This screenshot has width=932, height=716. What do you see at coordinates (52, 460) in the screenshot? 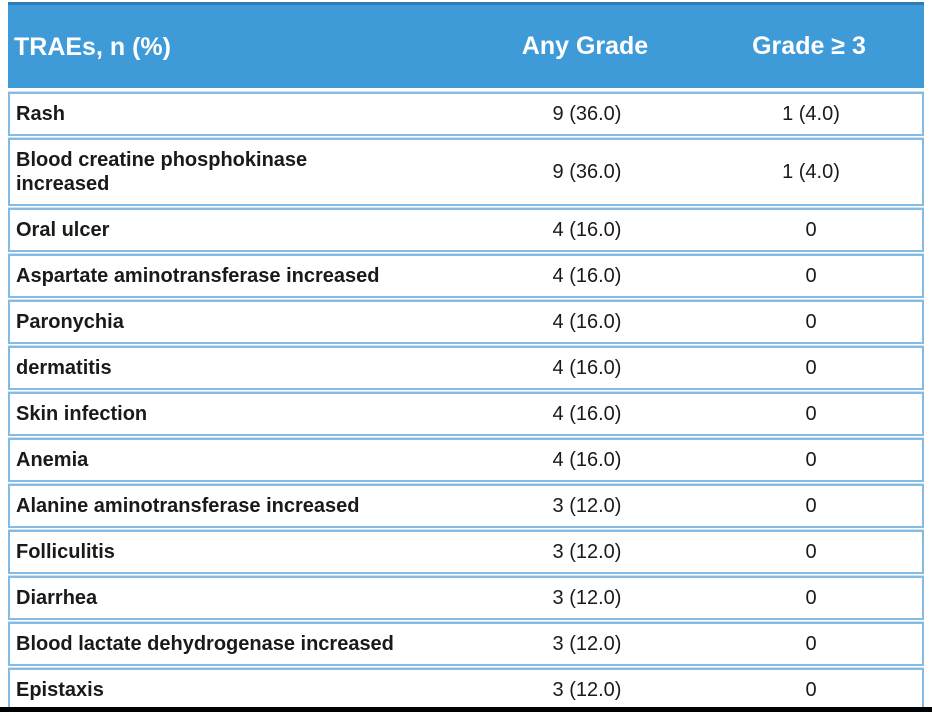
I see `adverse-event-name: Anemia` at bounding box center [52, 460].